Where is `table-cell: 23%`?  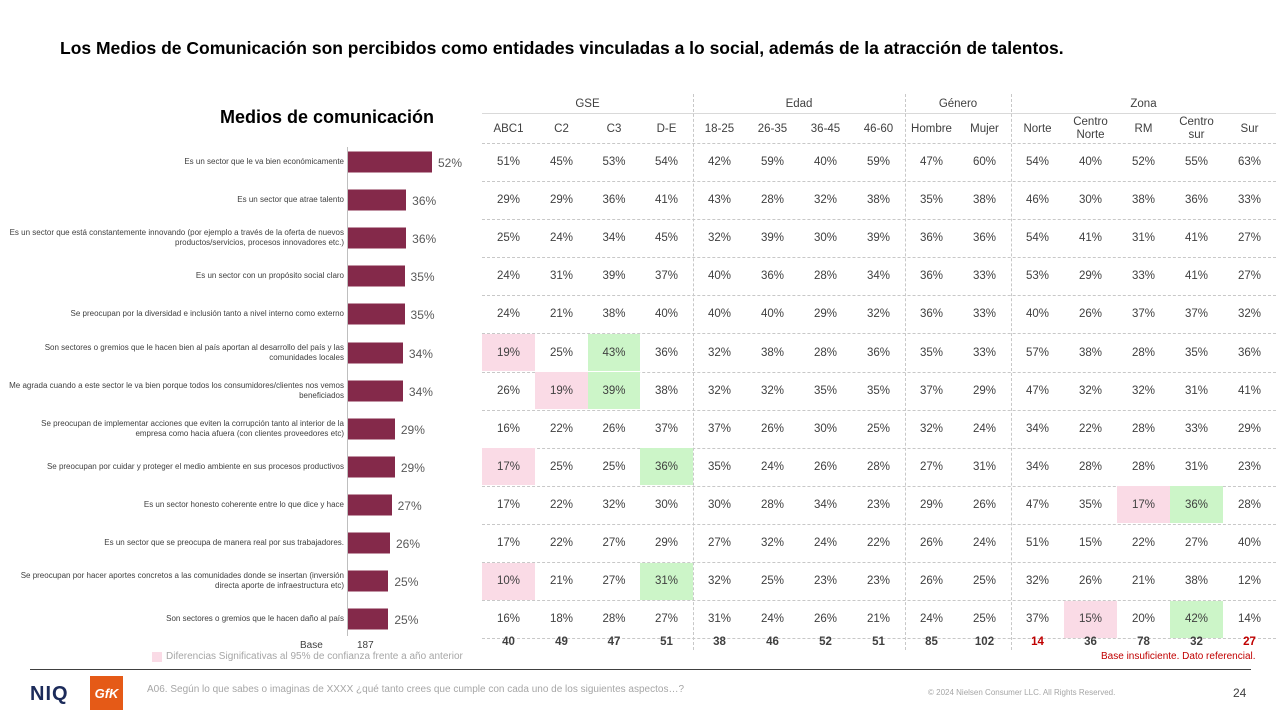 table-cell: 23% is located at coordinates (878, 504).